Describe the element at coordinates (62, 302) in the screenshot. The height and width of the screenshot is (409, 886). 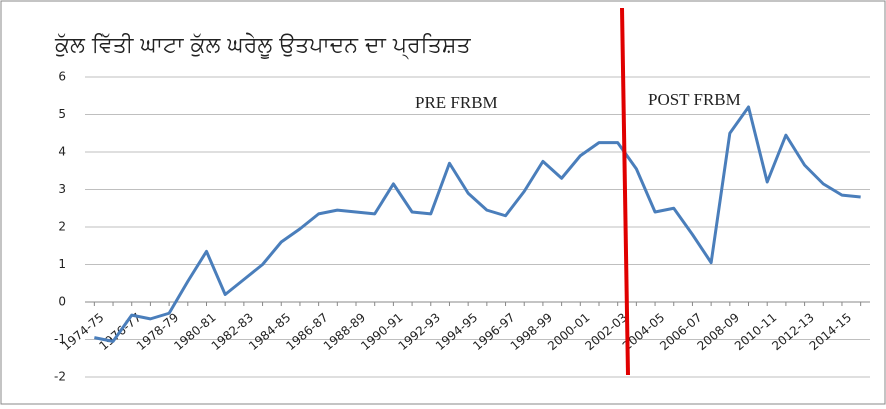
I see `y-tick-label: 0` at that location.